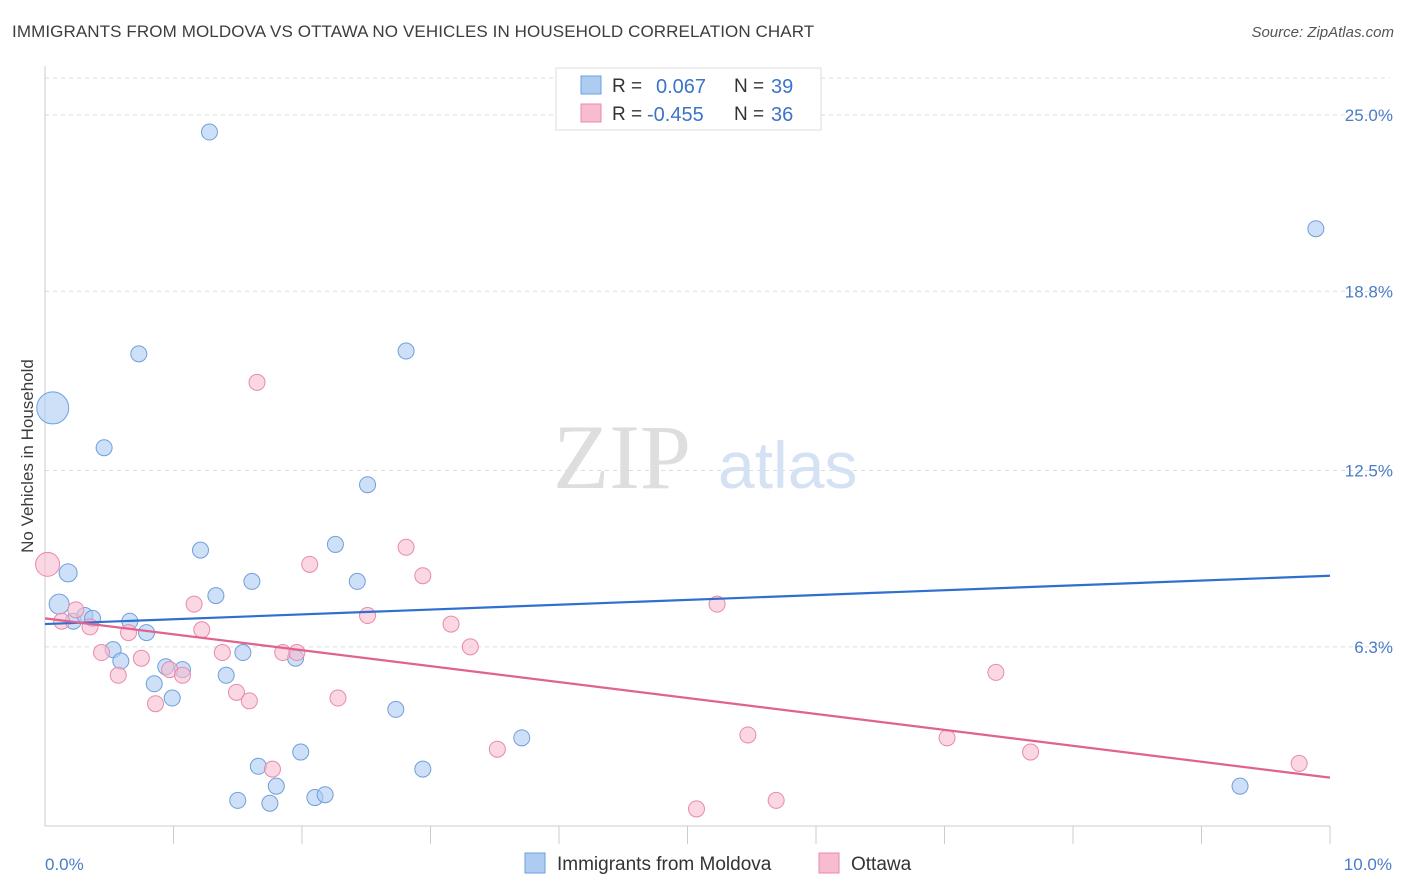 Image resolution: width=1406 pixels, height=892 pixels. What do you see at coordinates (782, 87) in the screenshot?
I see `legend-n-value-moldova: 39` at bounding box center [782, 87].